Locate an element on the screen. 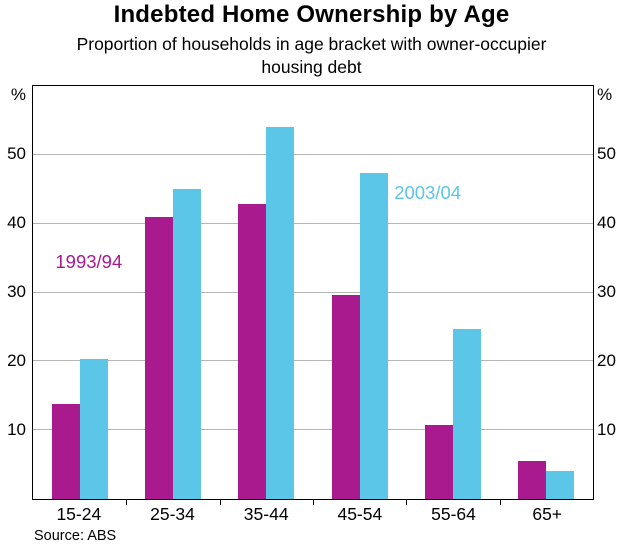  series-label-1993-94: 1993/94 is located at coordinates (89, 261).